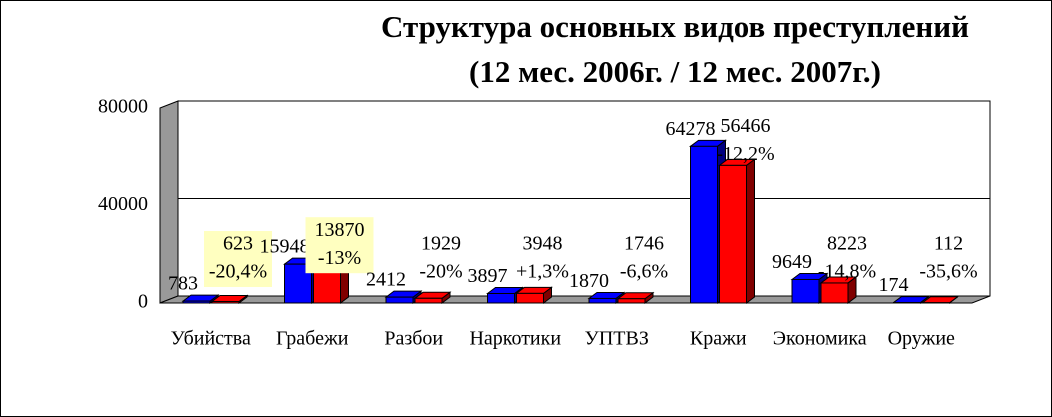  What do you see at coordinates (183, 284) in the screenshot?
I see `value-label: 783` at bounding box center [183, 284].